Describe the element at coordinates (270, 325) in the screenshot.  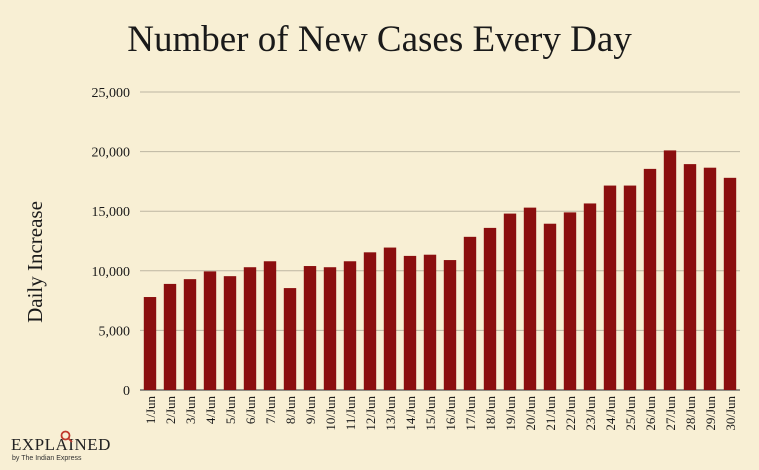
I see `bar-7/Jun` at that location.